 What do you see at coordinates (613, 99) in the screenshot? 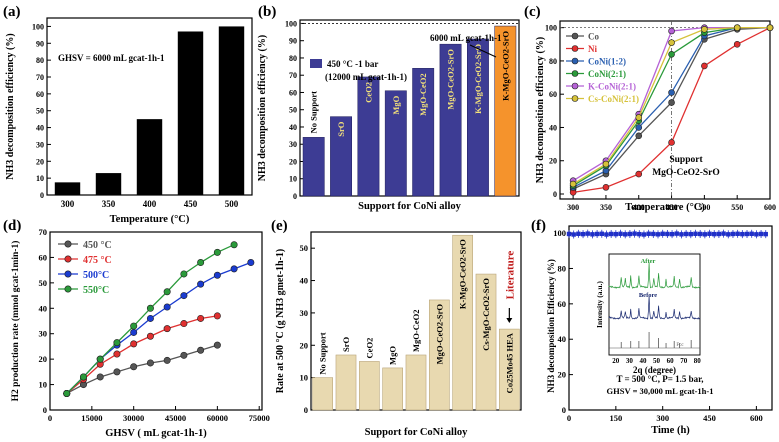
I see `legend-label: Cs-CoNi(2:1)` at bounding box center [613, 99].